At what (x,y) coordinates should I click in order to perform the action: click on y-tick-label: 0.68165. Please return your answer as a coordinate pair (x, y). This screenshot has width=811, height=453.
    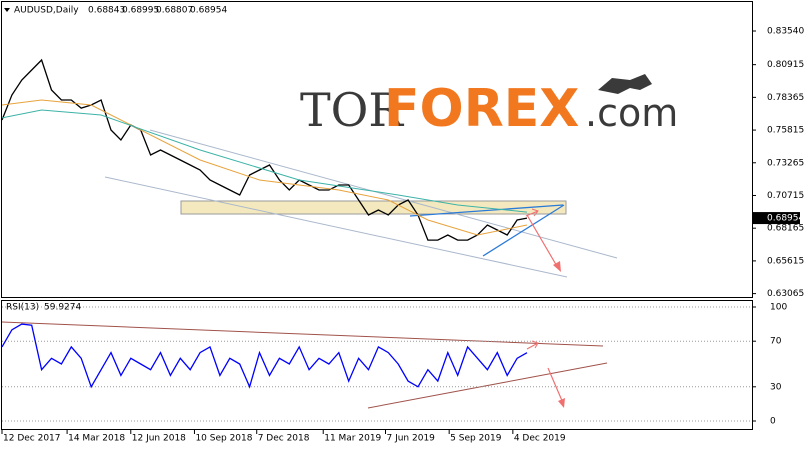
    Looking at the image, I should click on (785, 229).